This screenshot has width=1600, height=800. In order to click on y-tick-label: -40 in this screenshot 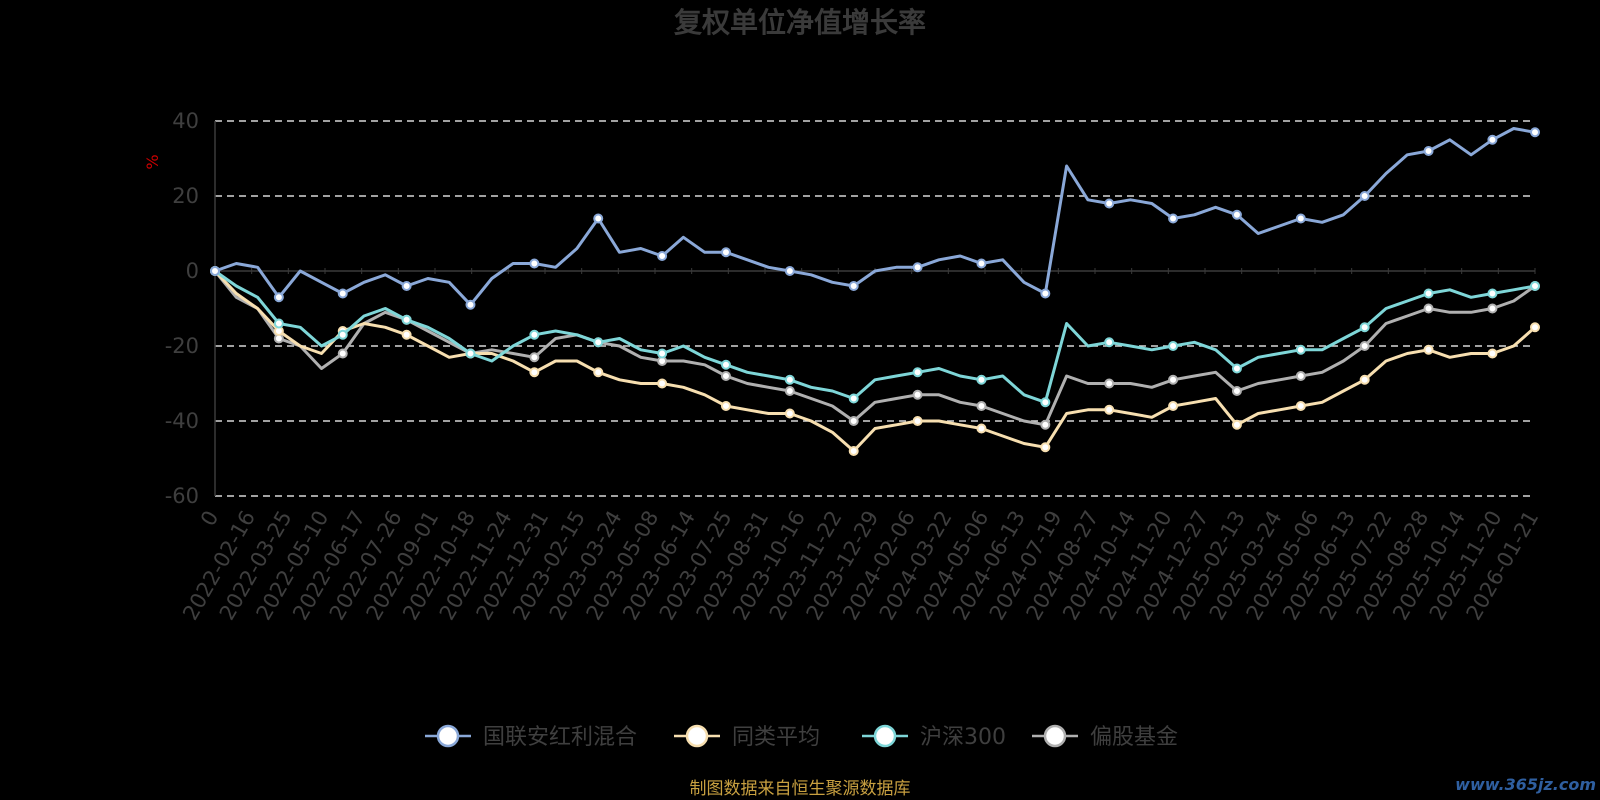, I will do `click(182, 421)`.